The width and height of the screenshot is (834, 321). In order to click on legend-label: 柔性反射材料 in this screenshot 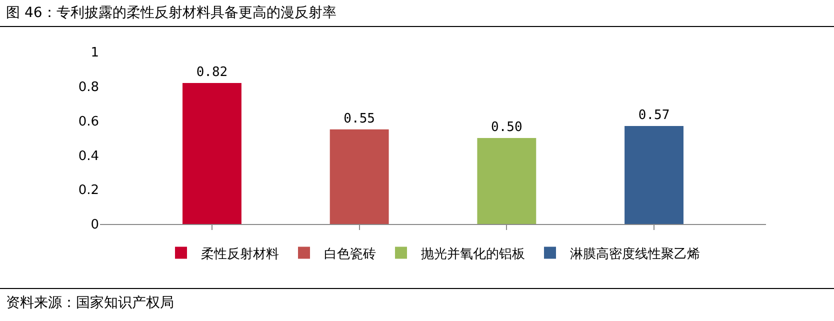, I will do `click(240, 254)`.